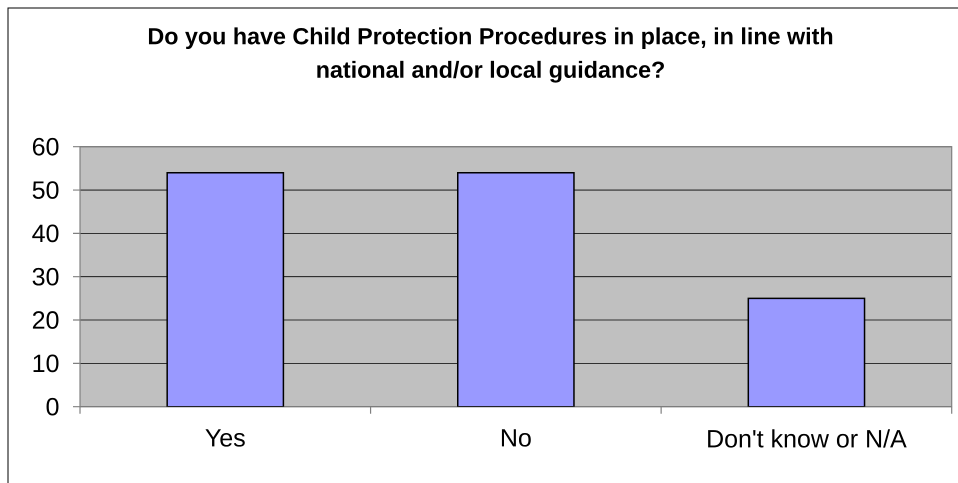  I want to click on x-tick-label: Don't know or N/A, so click(807, 438).